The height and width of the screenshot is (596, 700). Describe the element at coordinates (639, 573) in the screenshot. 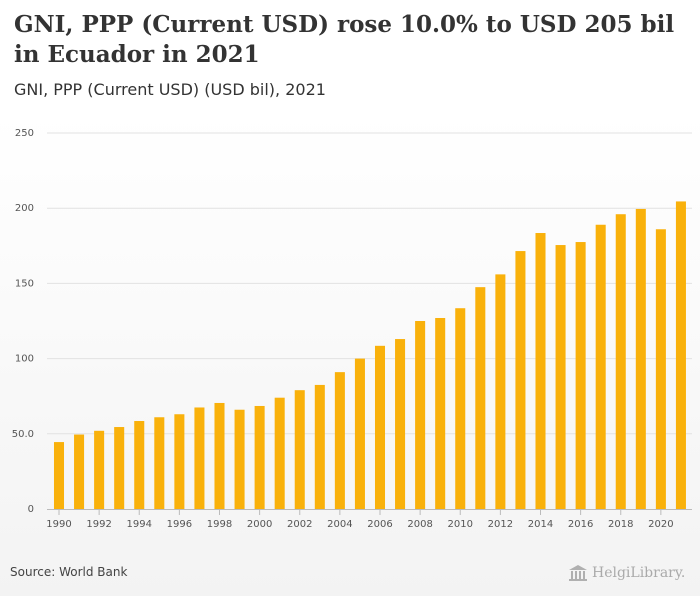

I see `logo-text: HelgiLibrary.` at that location.